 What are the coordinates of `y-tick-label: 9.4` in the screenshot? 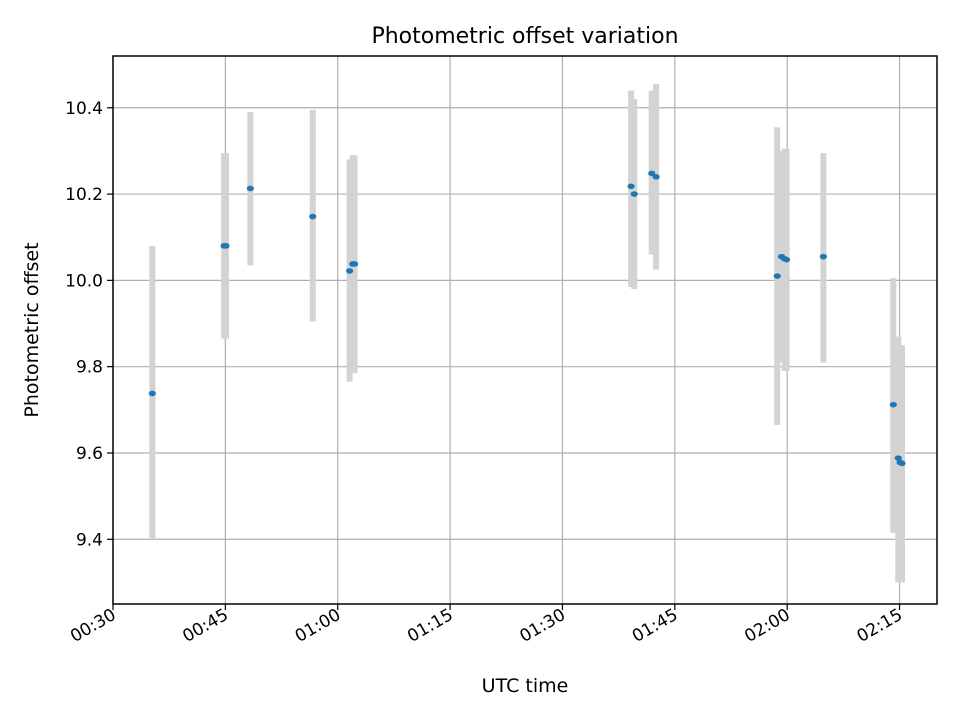 It's located at (89, 540).